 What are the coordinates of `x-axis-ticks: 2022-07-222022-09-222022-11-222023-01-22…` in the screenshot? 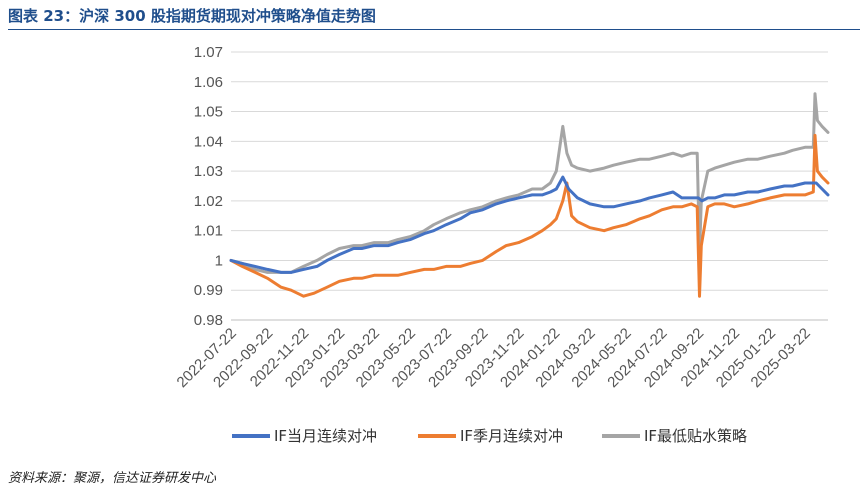 It's located at (494, 358).